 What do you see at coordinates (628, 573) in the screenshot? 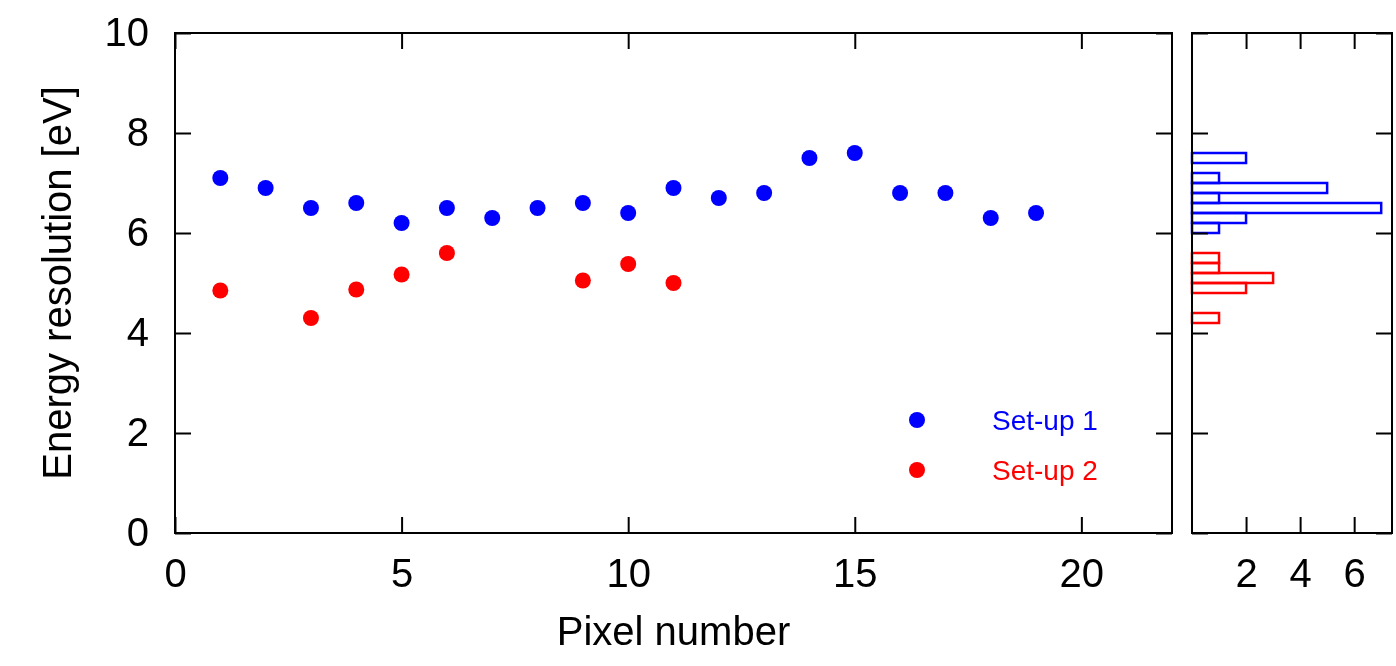
I see `x-tick-label: 10` at bounding box center [628, 573].